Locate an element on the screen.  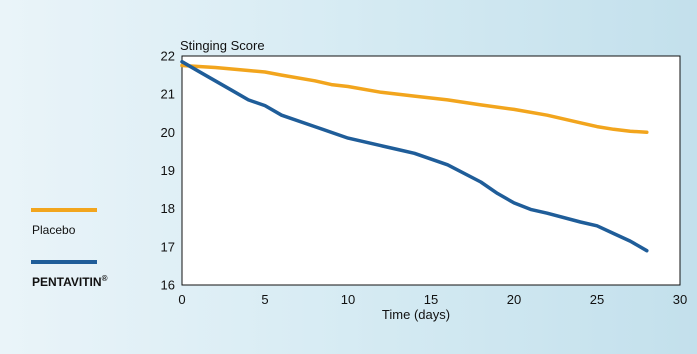
x-tick-label: 10 is located at coordinates (348, 299).